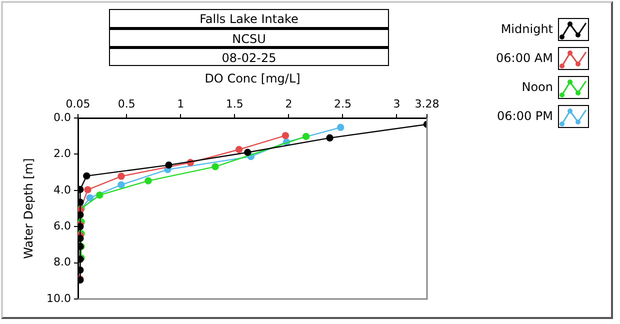 Image resolution: width=620 pixels, height=324 pixels. I want to click on y-tick-label: 0.0, so click(62, 117).